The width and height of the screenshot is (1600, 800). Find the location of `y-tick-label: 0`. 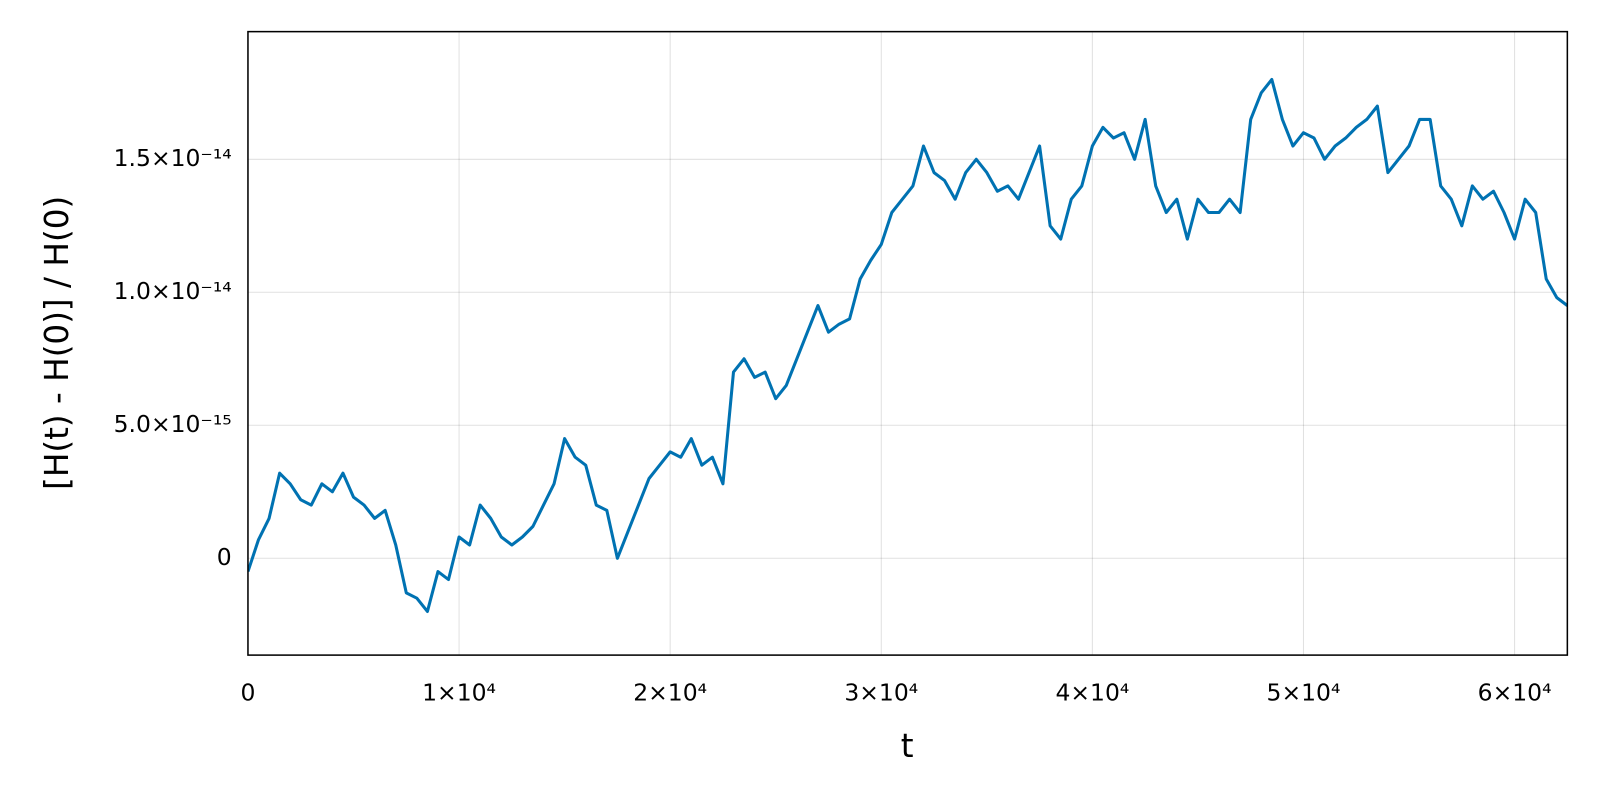

y-tick-label: 0 is located at coordinates (224, 557).